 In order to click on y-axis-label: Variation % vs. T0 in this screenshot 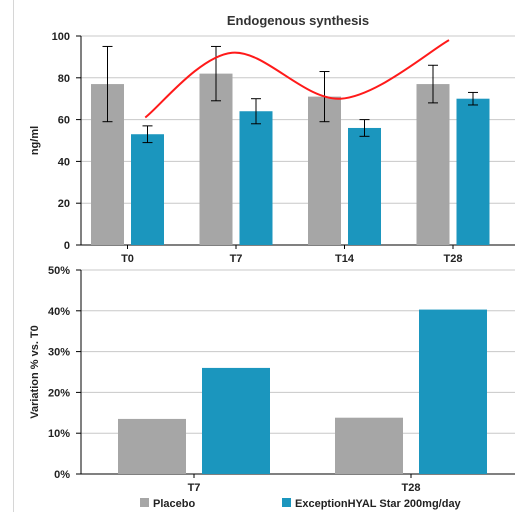, I will do `click(35, 372)`.